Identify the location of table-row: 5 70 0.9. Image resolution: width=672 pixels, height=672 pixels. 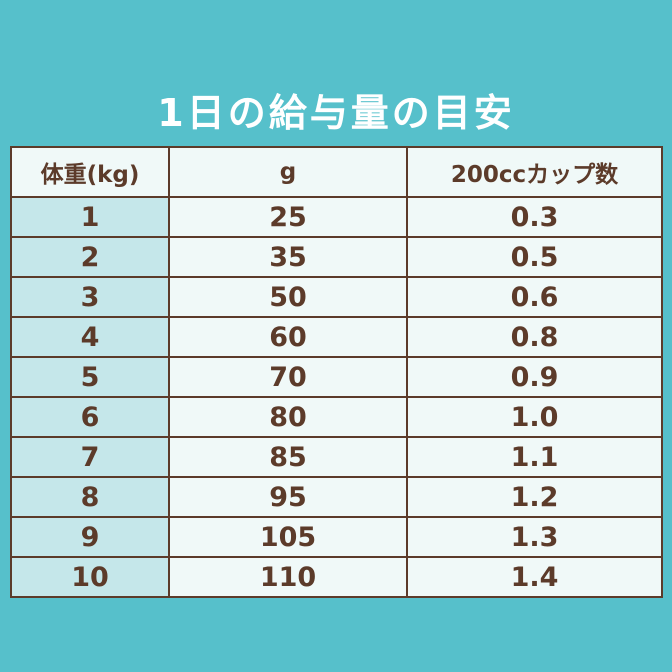
(336, 377).